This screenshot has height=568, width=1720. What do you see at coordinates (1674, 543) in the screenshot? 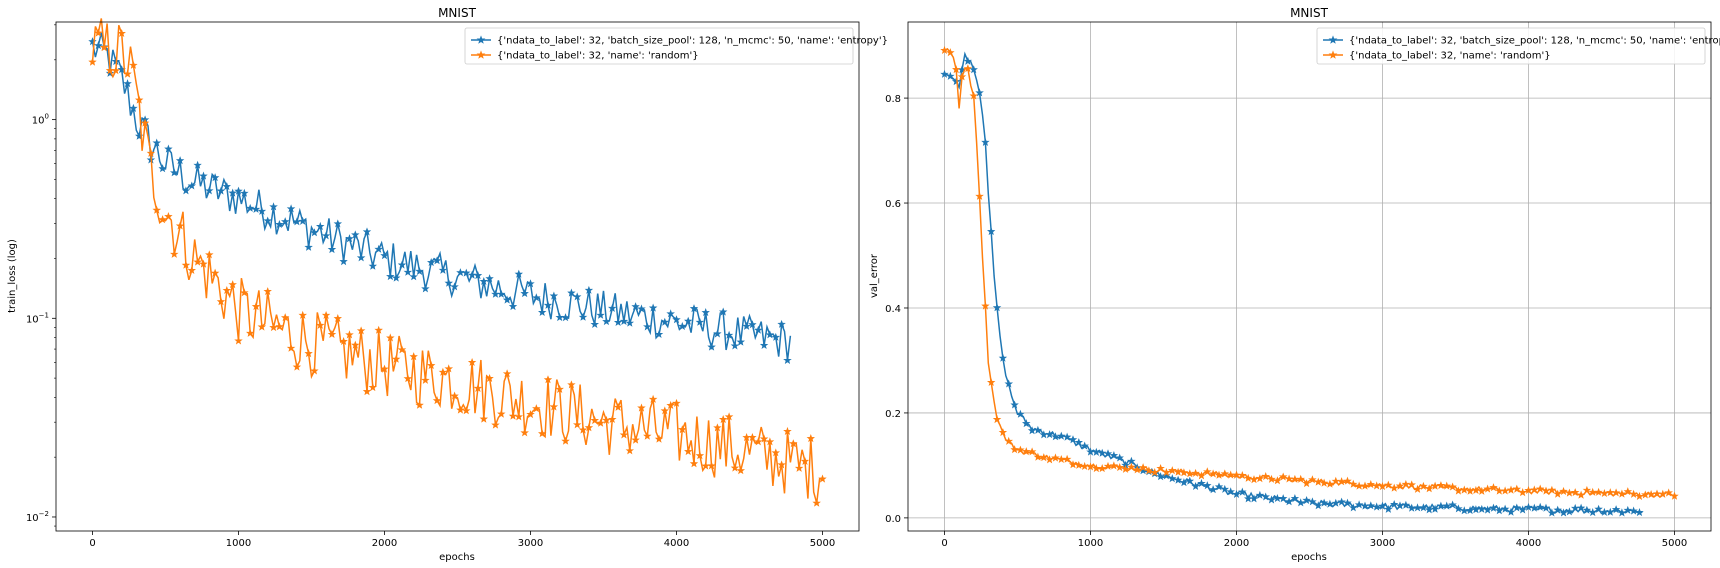
I see `x-tick-label: 5000` at bounding box center [1674, 543].